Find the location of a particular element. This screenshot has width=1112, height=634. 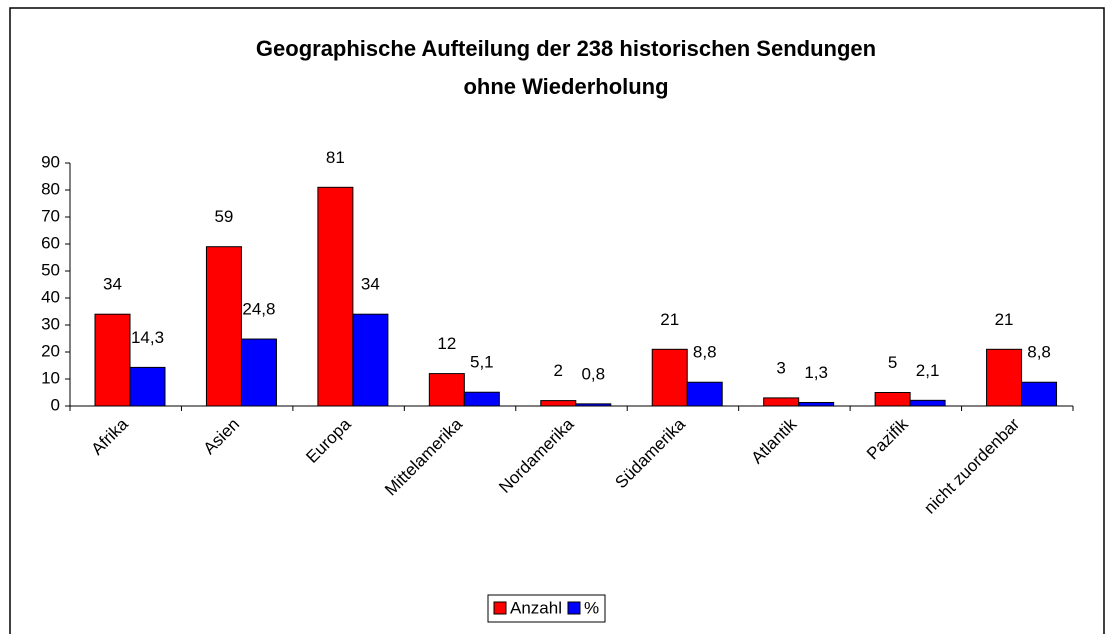

value-label: 12 is located at coordinates (446, 343).